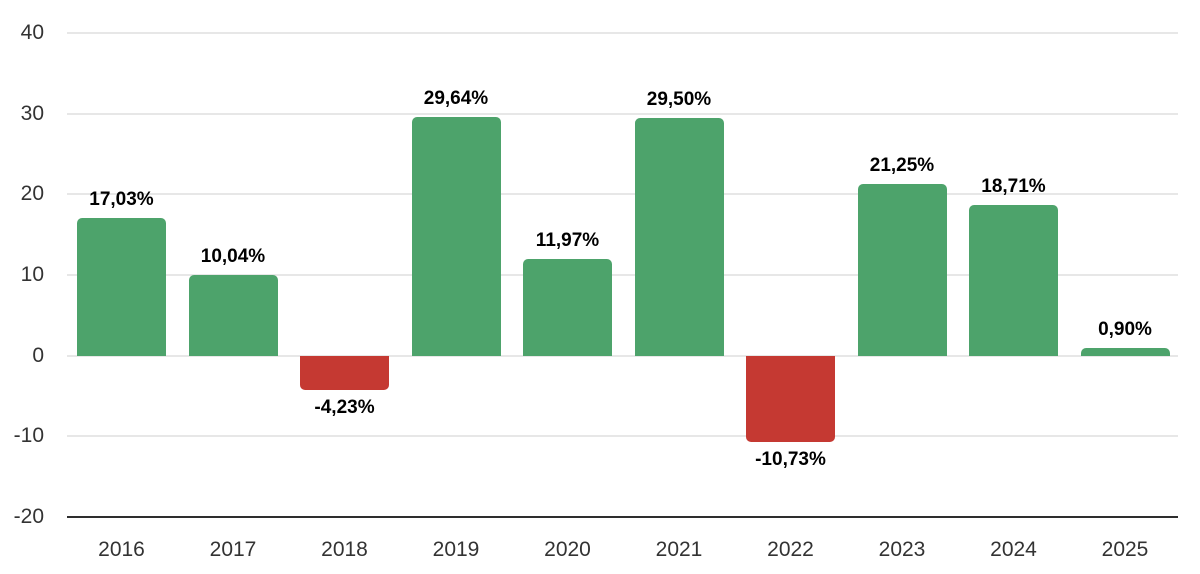  What do you see at coordinates (790, 549) in the screenshot?
I see `x-axis-tick-label: 2022` at bounding box center [790, 549].